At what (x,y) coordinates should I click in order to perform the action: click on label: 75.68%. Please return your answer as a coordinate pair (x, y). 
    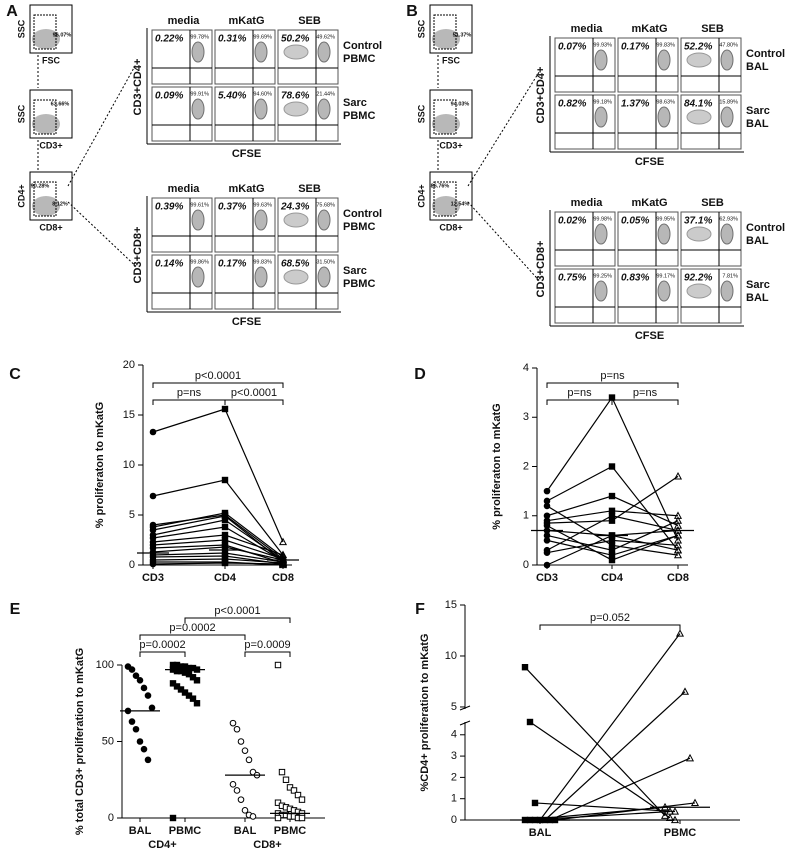
    Looking at the image, I should click on (325, 205).